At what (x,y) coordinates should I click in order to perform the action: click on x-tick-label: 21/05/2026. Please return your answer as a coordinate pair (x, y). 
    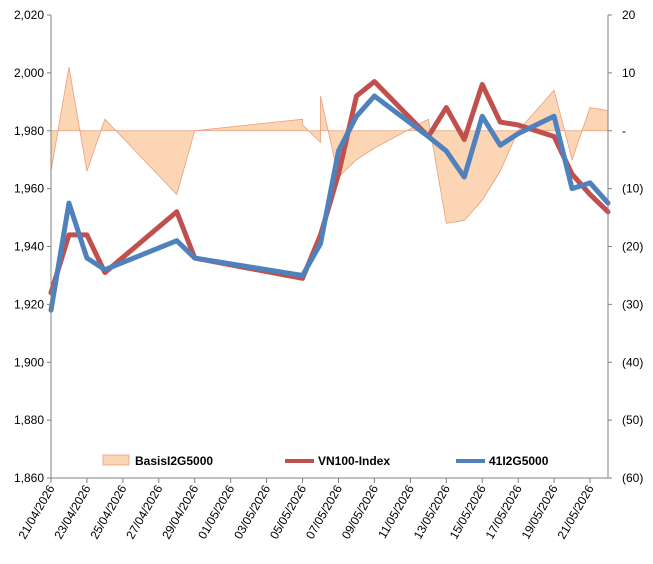
    Looking at the image, I should click on (575, 511).